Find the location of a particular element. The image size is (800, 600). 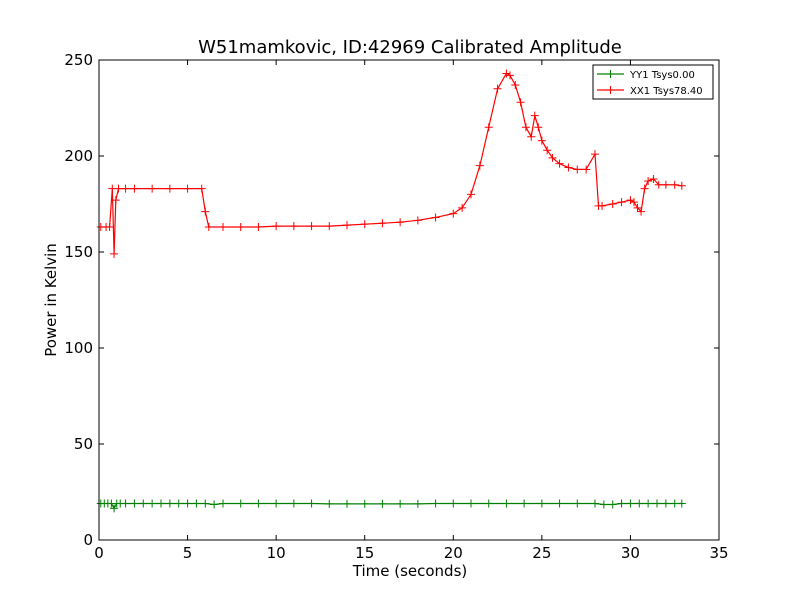

x-tick-label: 10 is located at coordinates (276, 553).